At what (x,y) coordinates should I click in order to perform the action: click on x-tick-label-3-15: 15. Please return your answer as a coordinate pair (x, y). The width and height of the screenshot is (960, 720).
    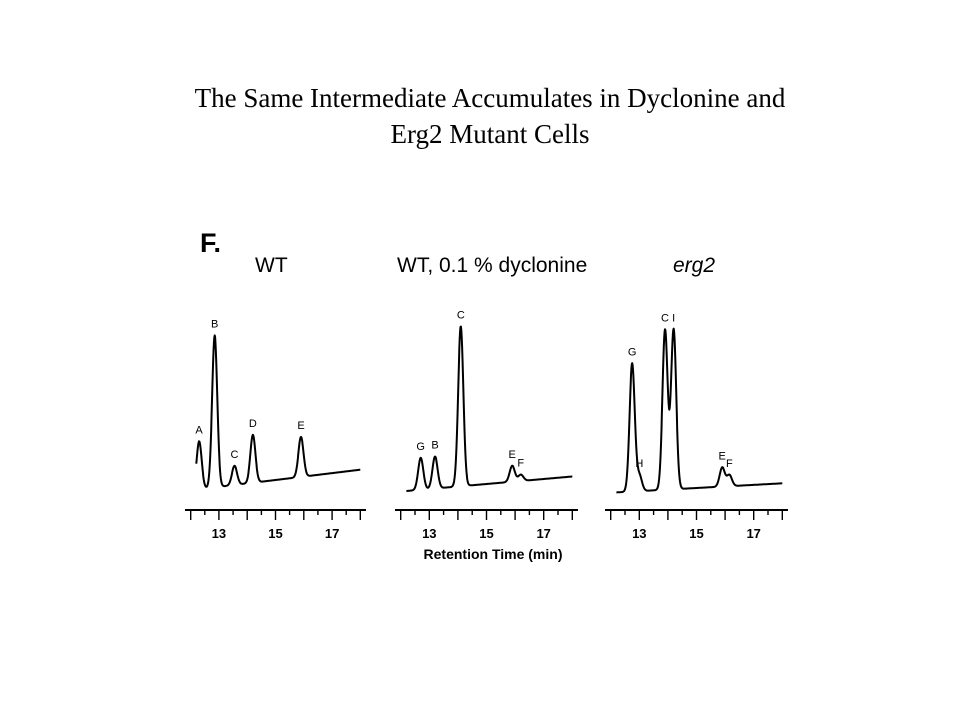
    Looking at the image, I should click on (696, 533).